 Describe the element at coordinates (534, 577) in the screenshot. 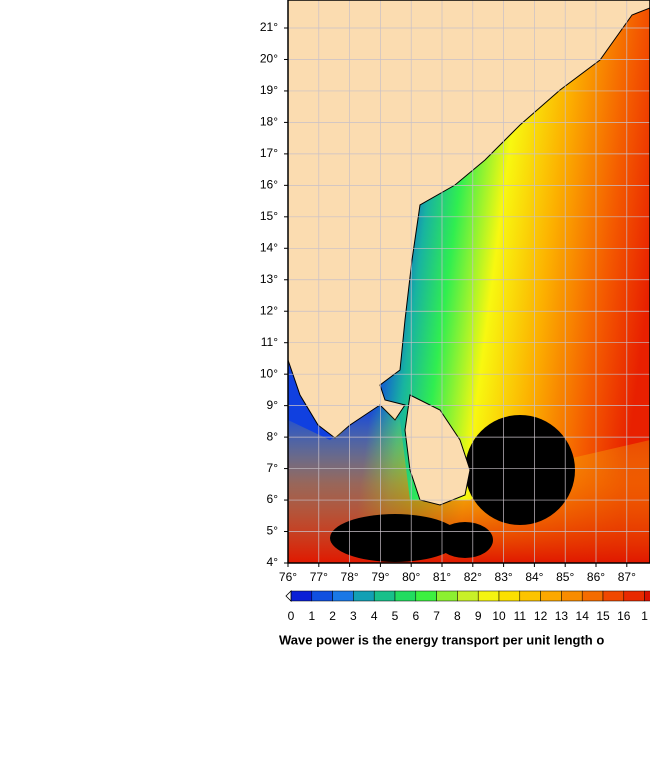

I see `lon-label: 84°` at that location.